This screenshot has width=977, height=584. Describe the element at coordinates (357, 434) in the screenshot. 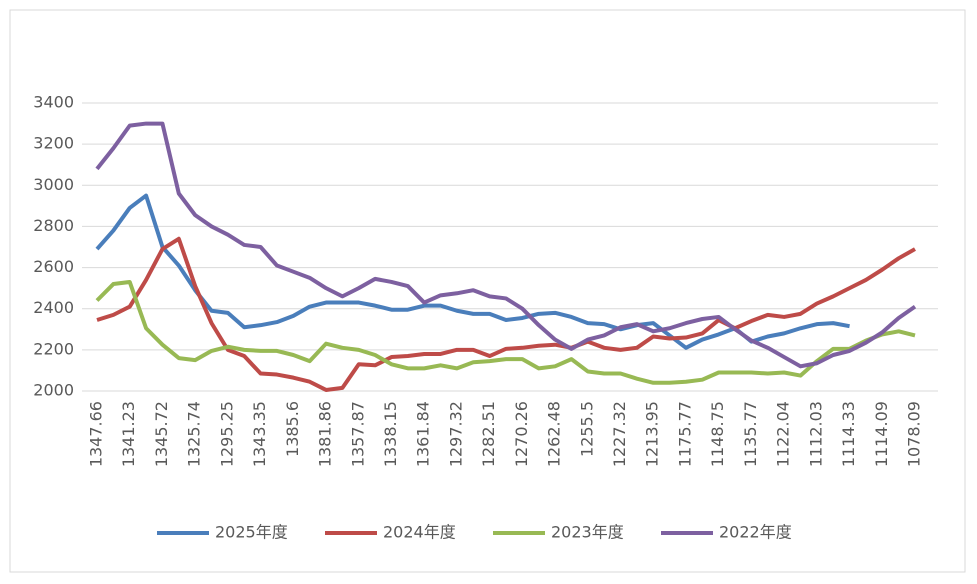

I see `x-tick-label: 1357.87` at that location.